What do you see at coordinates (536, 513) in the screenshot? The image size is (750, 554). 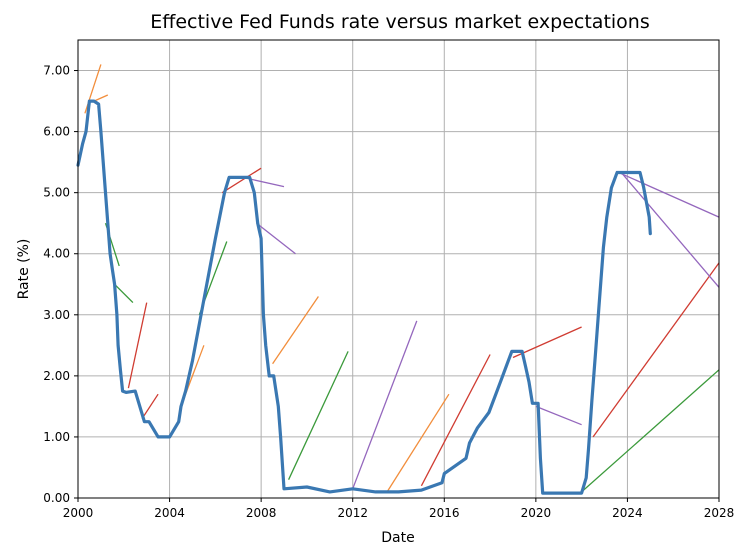 I see `x-tick-label: 2020` at bounding box center [536, 513].